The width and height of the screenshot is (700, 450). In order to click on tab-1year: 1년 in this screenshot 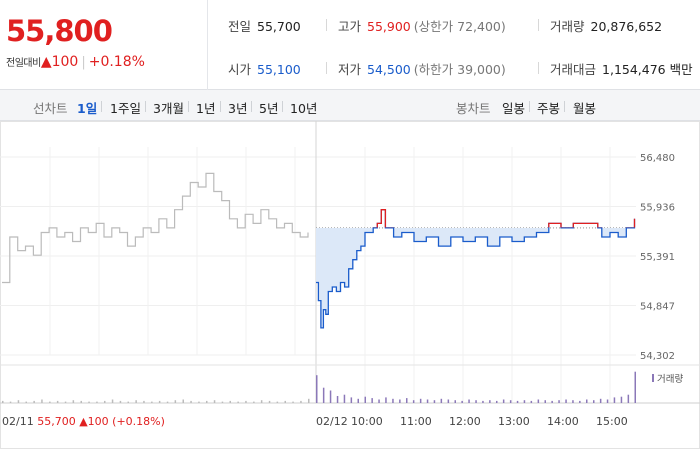, I will do `click(206, 108)`.